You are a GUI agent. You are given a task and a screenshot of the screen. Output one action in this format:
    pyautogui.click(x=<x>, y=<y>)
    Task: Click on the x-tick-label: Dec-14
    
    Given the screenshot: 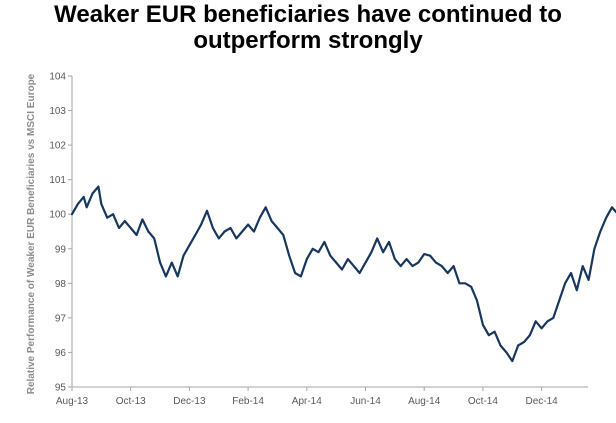 What is the action you would take?
    pyautogui.click(x=541, y=401)
    